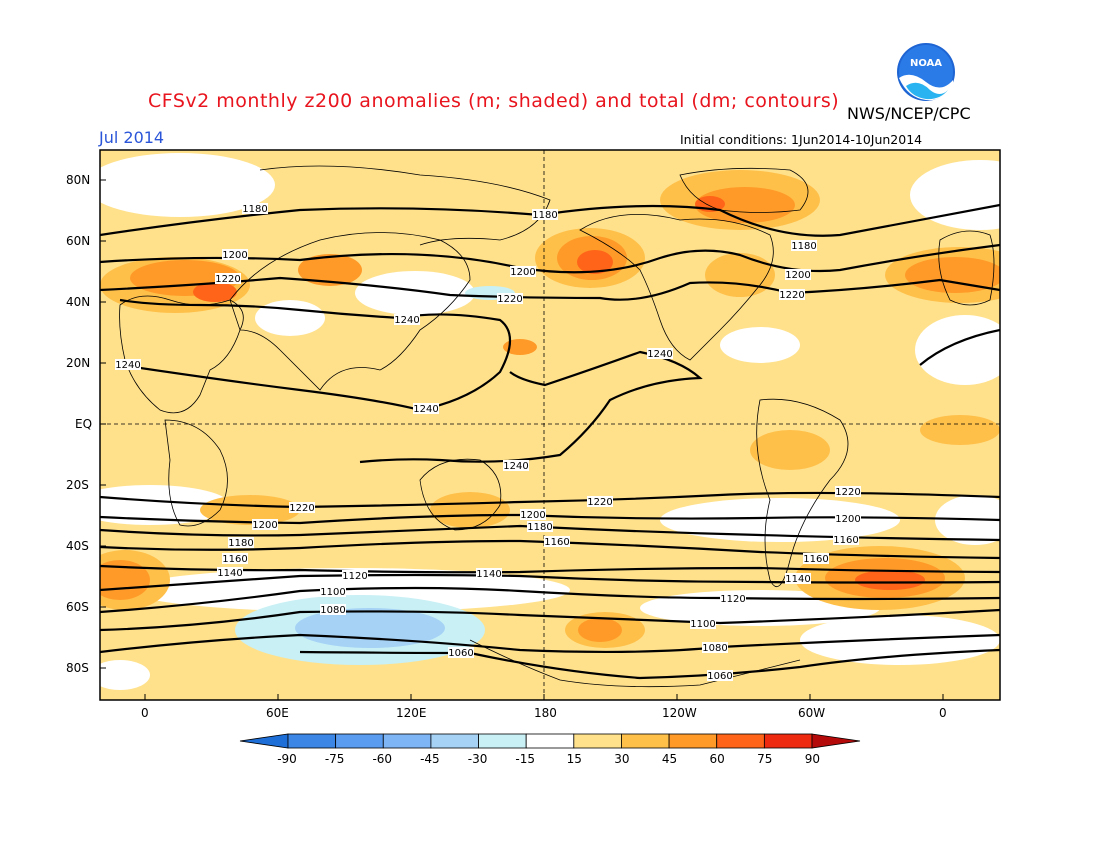  What do you see at coordinates (77, 668) in the screenshot?
I see `lat-label: 80S` at bounding box center [77, 668].